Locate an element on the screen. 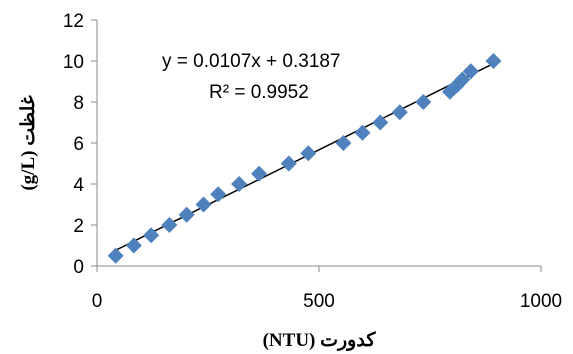 This screenshot has width=573, height=354. y-tick-label: 2 is located at coordinates (78, 226).